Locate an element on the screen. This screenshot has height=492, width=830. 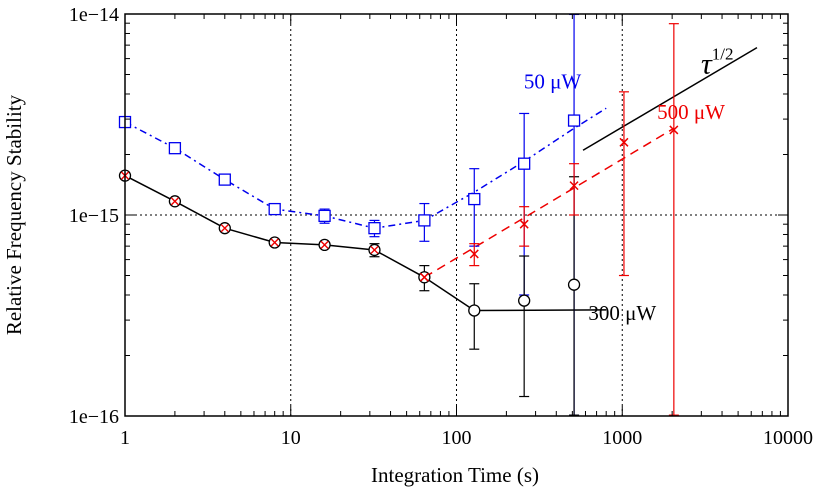
x-axis-label: Integration Time (s) is located at coordinates (455, 475).